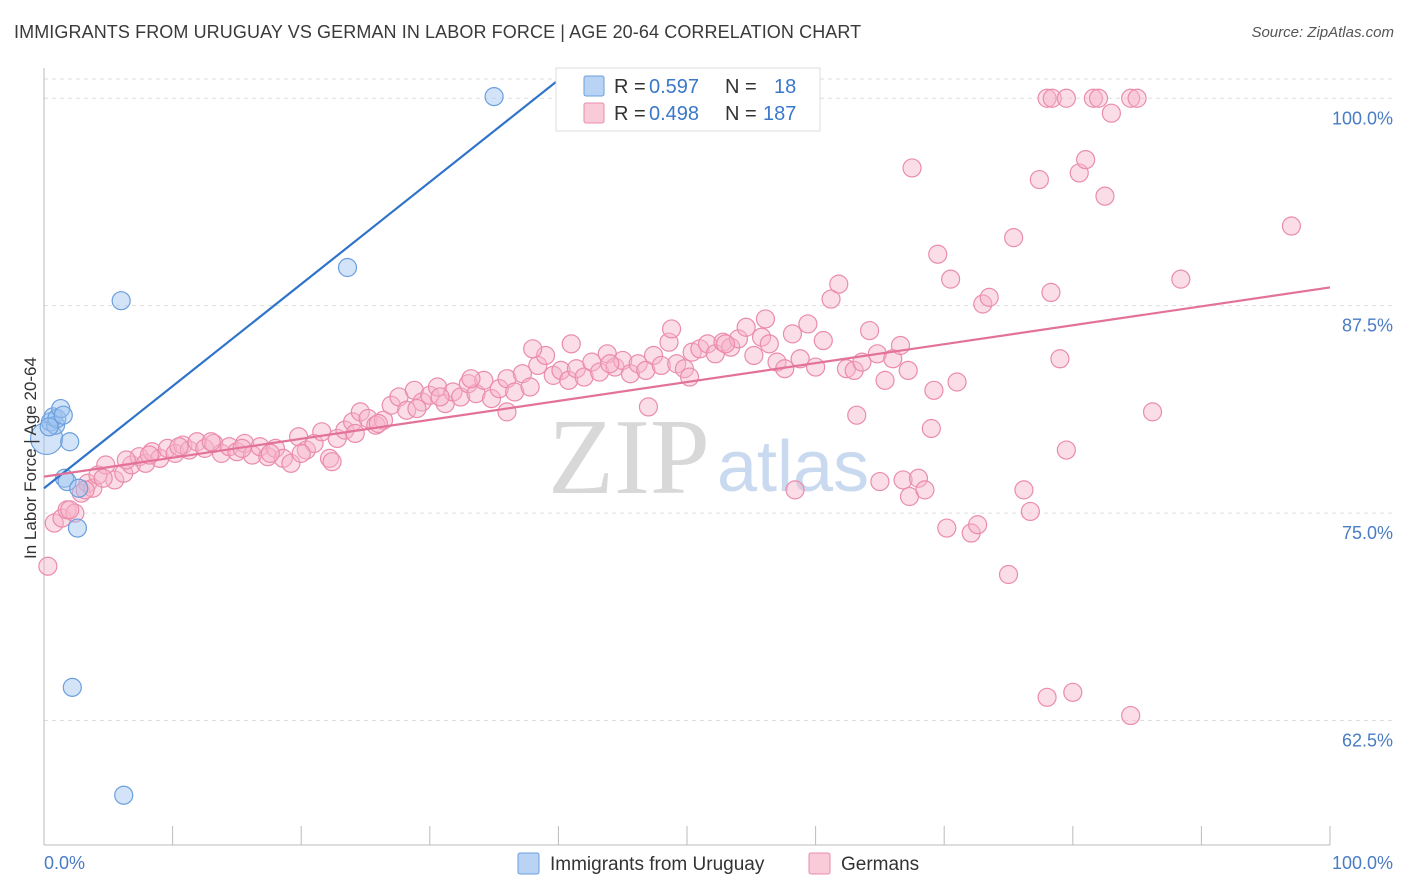 This screenshot has width=1406, height=892. What do you see at coordinates (630, 114) in the screenshot?
I see `stats-r-label-germans: R =` at bounding box center [630, 114].